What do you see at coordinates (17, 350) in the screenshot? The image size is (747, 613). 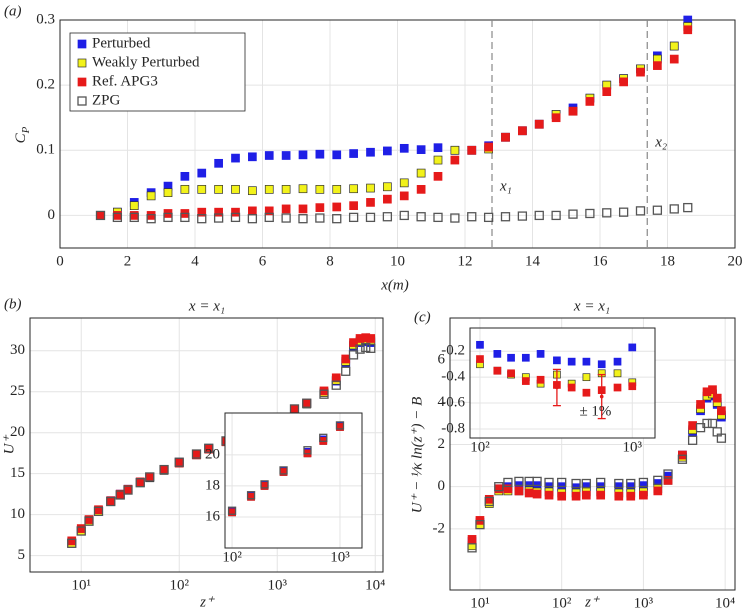 I see `y-tick-label: 30` at bounding box center [17, 350].